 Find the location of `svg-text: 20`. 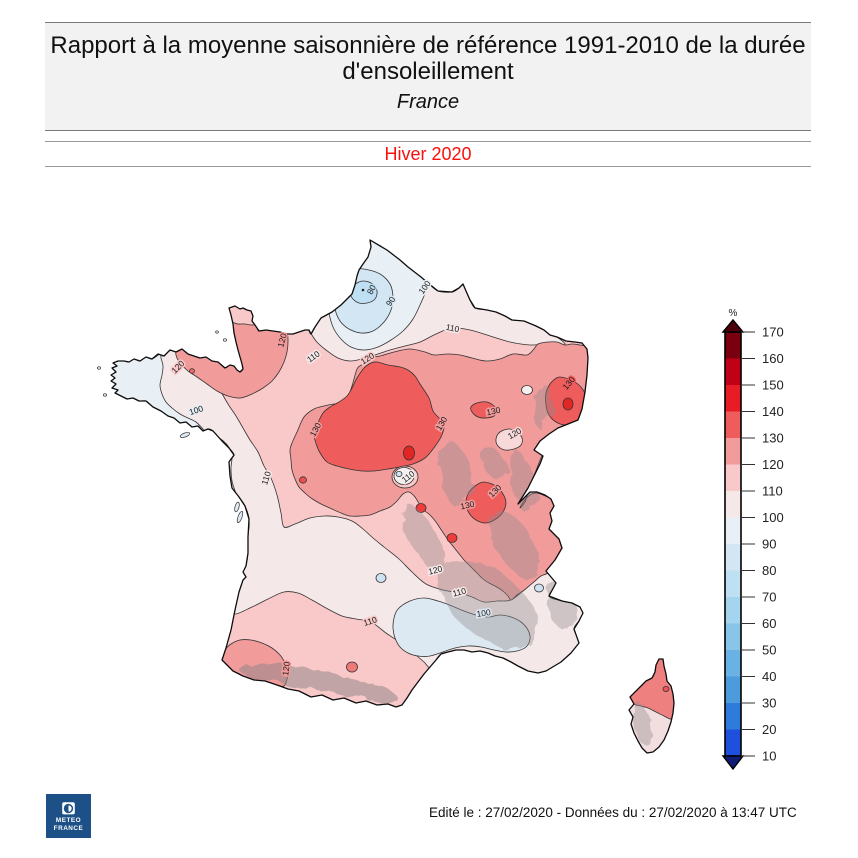

svg-text: 20 is located at coordinates (769, 729).